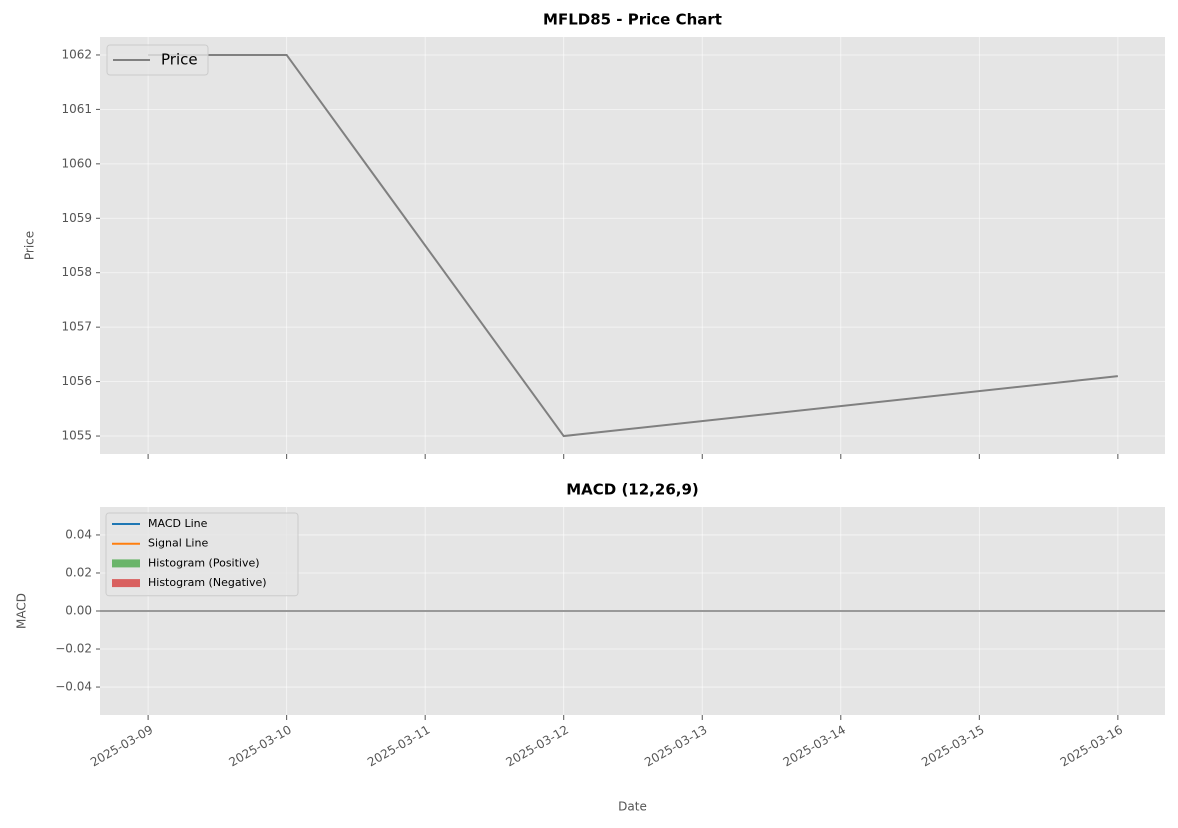  I want to click on y-tick-label: 1058, so click(76, 272).